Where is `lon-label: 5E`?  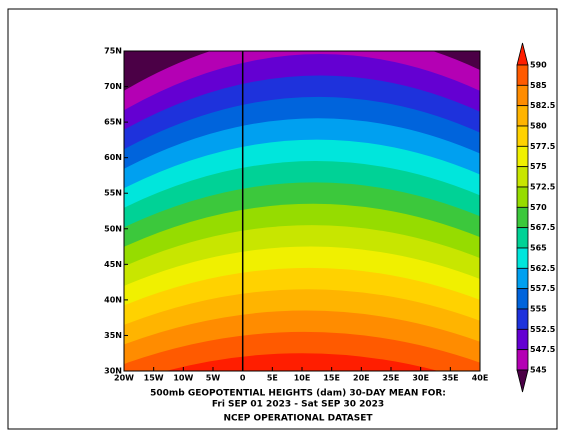 lon-label: 5E is located at coordinates (272, 378).